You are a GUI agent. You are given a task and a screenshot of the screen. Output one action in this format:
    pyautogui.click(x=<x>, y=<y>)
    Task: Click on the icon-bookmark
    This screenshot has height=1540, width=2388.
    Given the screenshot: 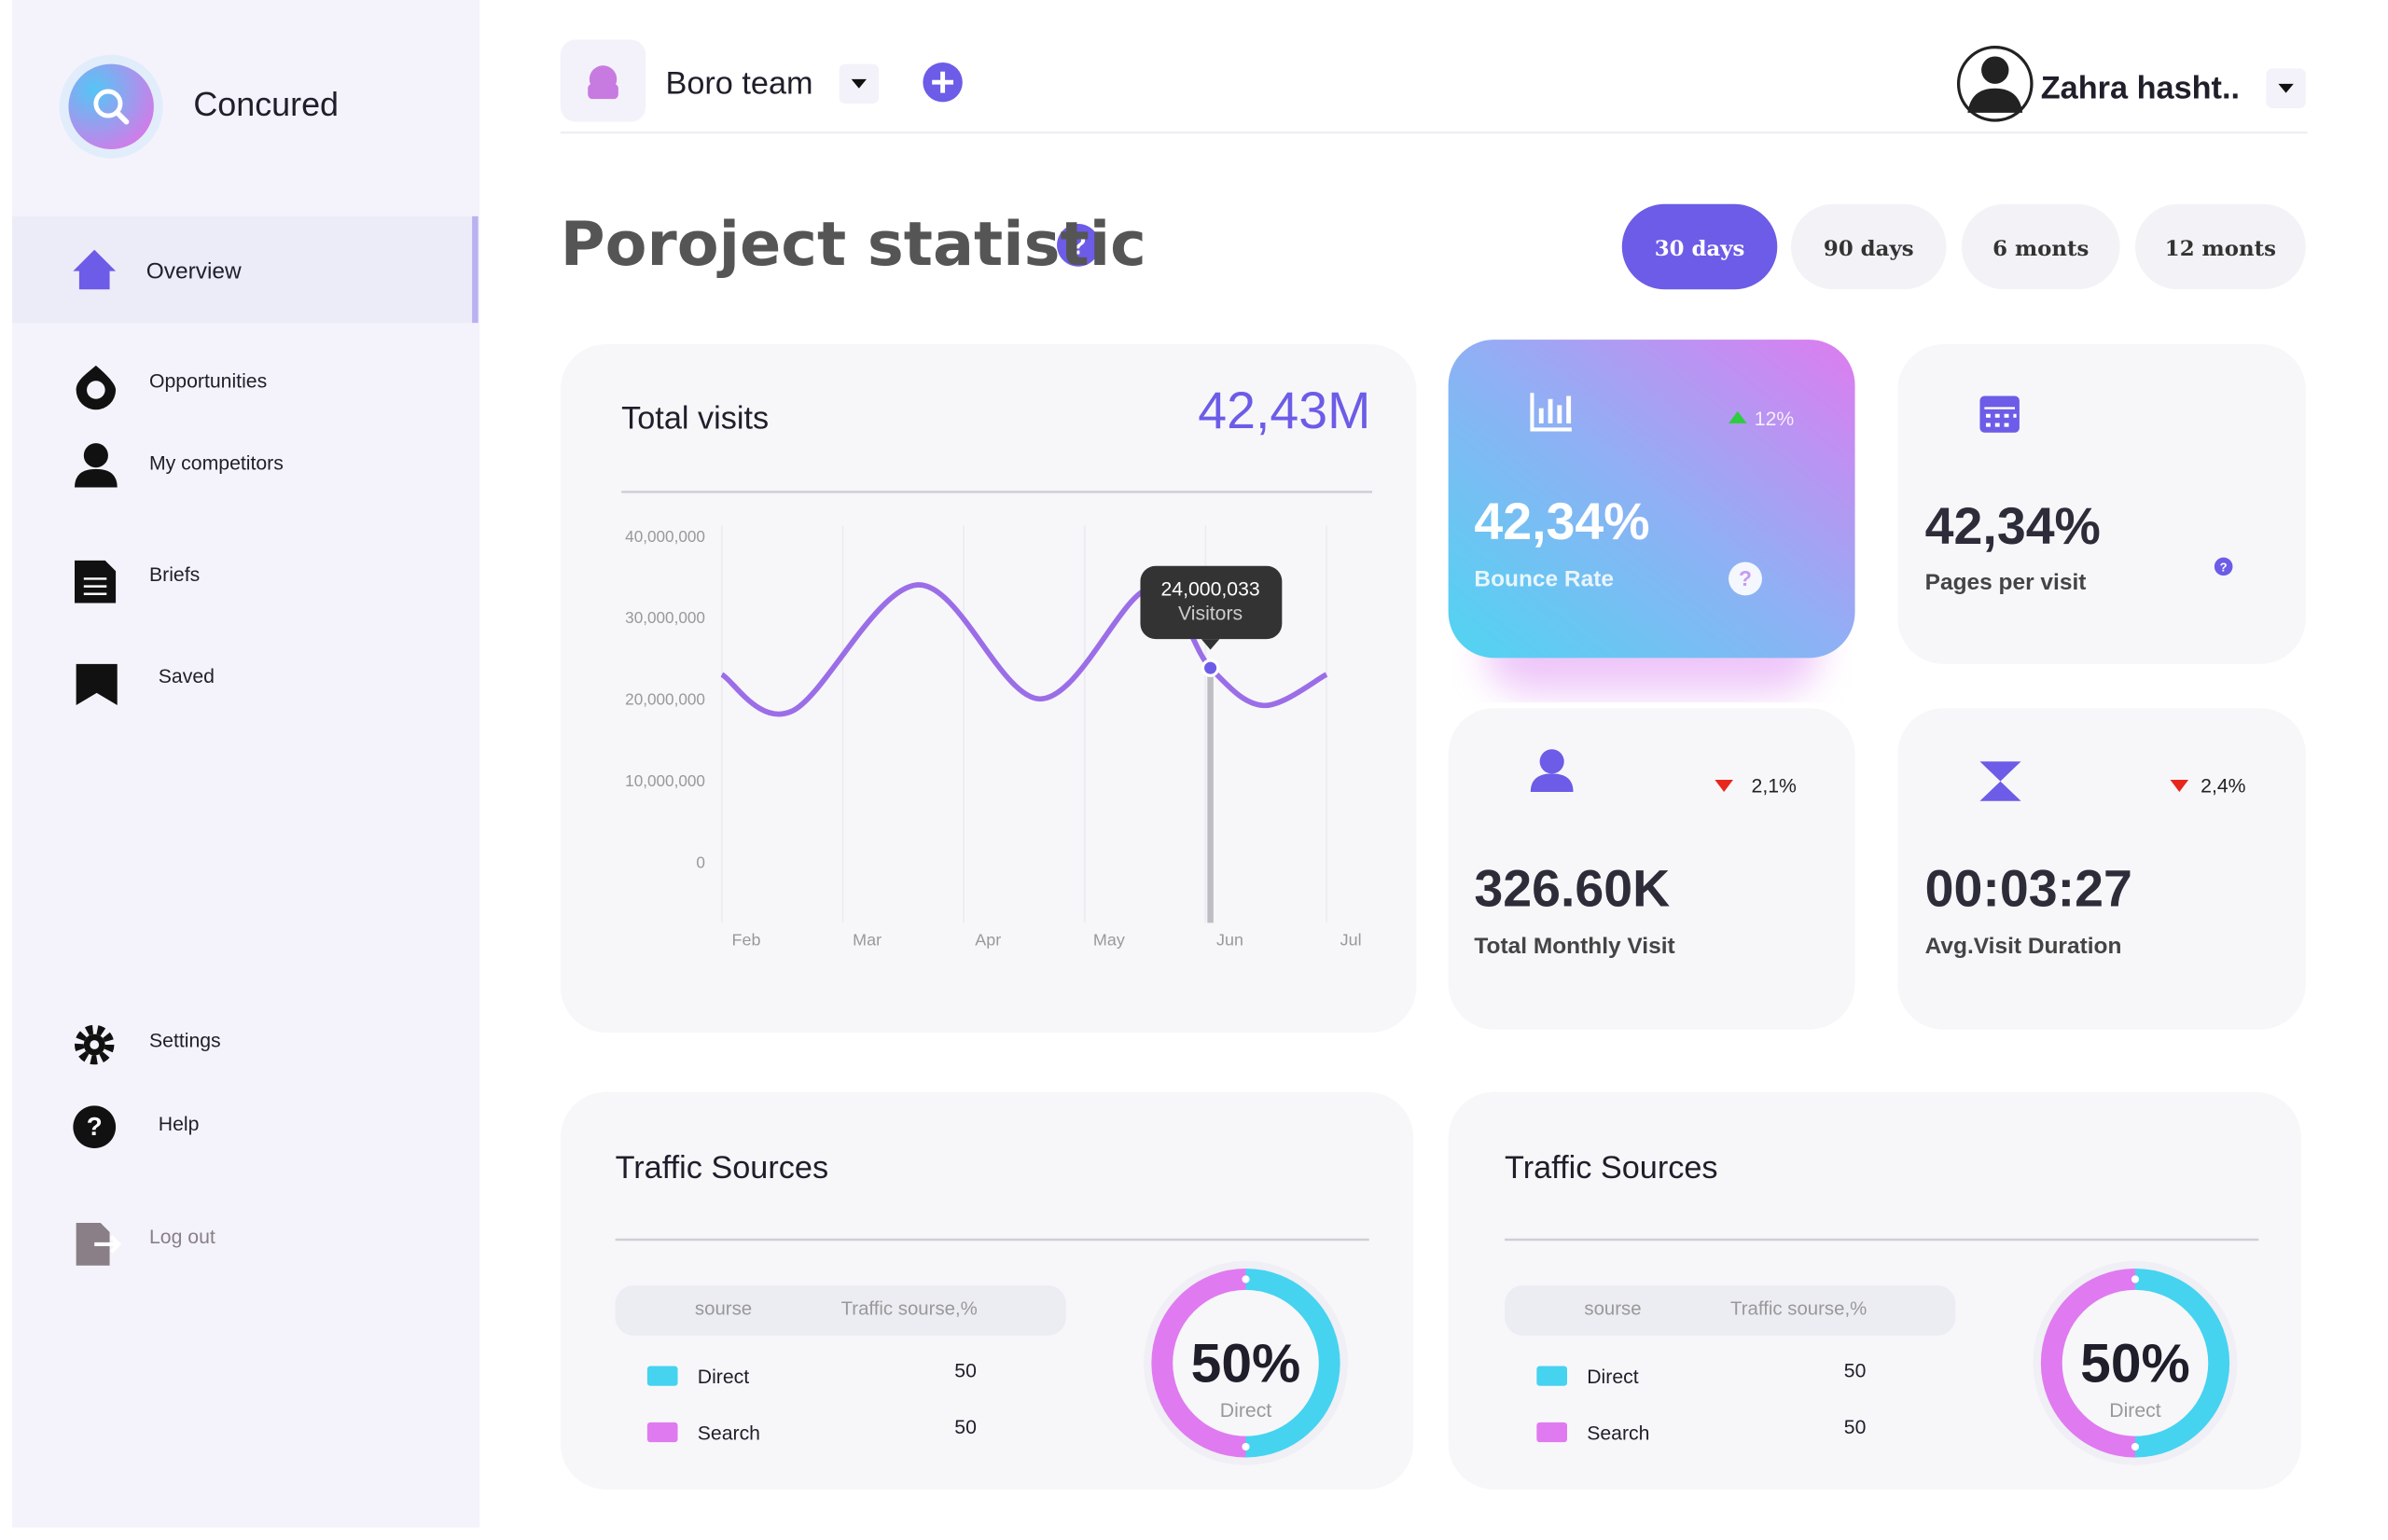 What is the action you would take?
    pyautogui.click(x=97, y=684)
    